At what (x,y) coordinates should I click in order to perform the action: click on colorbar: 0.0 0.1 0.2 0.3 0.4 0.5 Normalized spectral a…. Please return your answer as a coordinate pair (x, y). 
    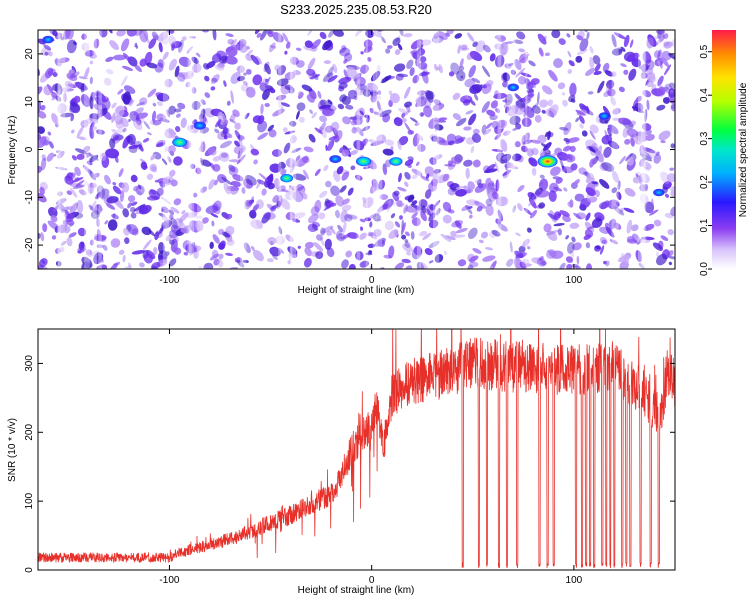
    Looking at the image, I should click on (724, 153).